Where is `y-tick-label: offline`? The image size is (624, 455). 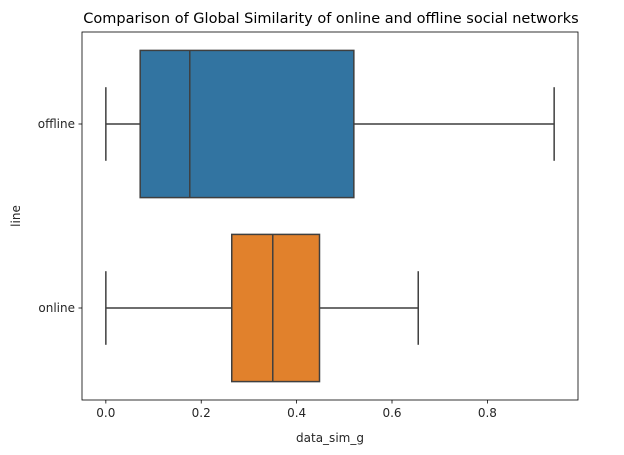
y-tick-label: offline is located at coordinates (56, 124).